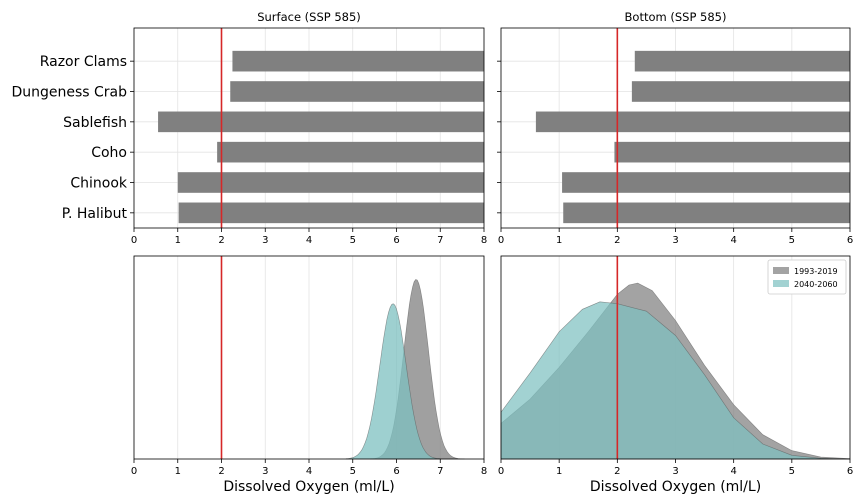  Describe the element at coordinates (95, 214) in the screenshot. I see `y-tick-label: P. Halibut` at that location.